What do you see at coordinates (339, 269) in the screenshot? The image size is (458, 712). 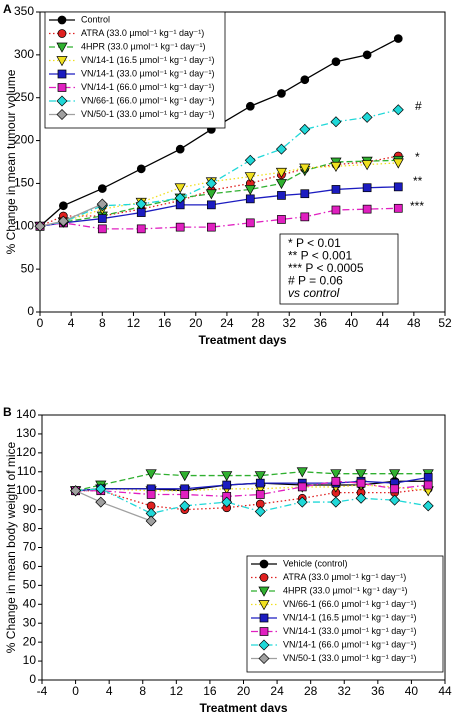 I see `note-box` at bounding box center [339, 269].